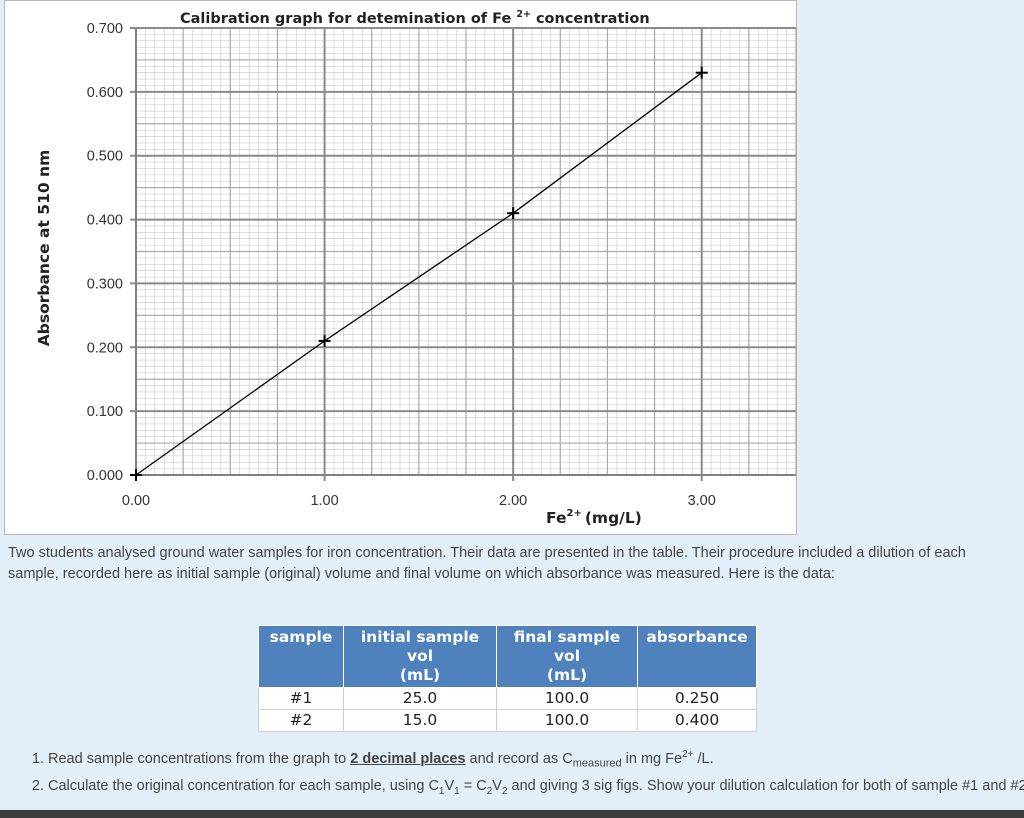 The height and width of the screenshot is (818, 1024). I want to click on x-axis-label: Fe2+ (mg/L), so click(594, 517).